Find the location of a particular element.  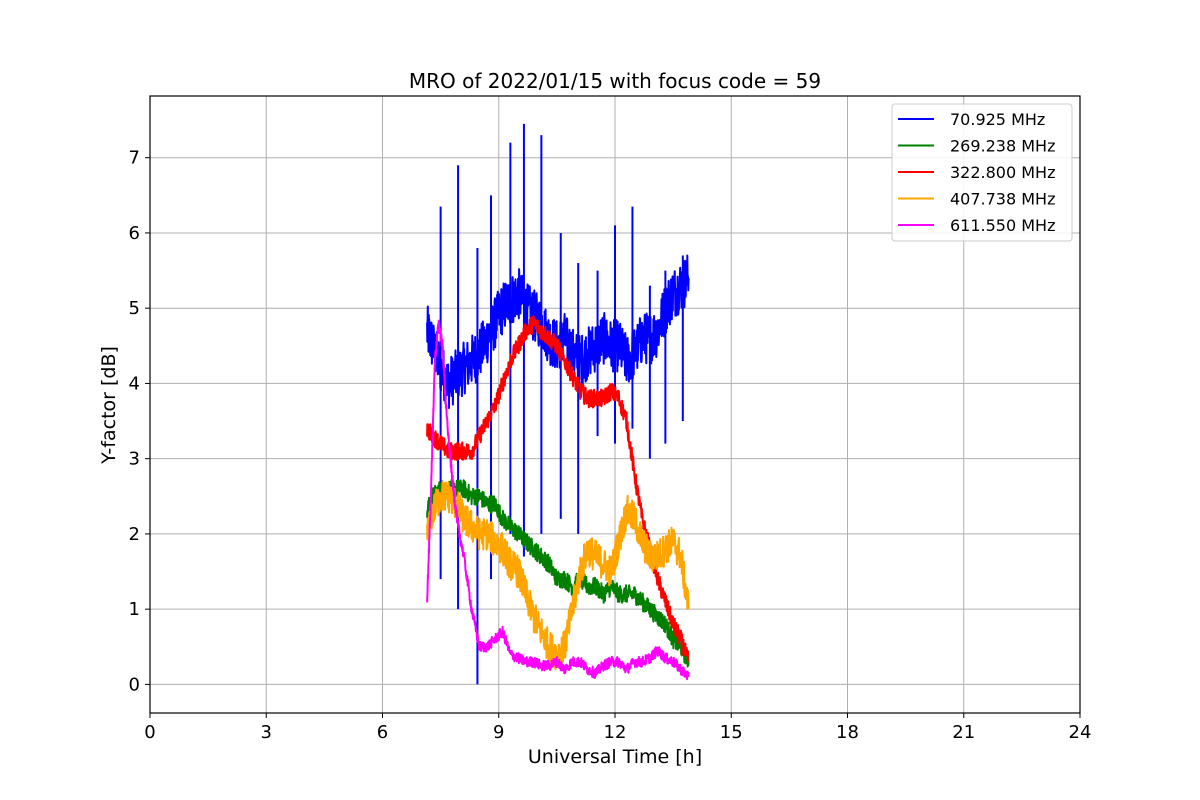

legend-box is located at coordinates (982, 172).